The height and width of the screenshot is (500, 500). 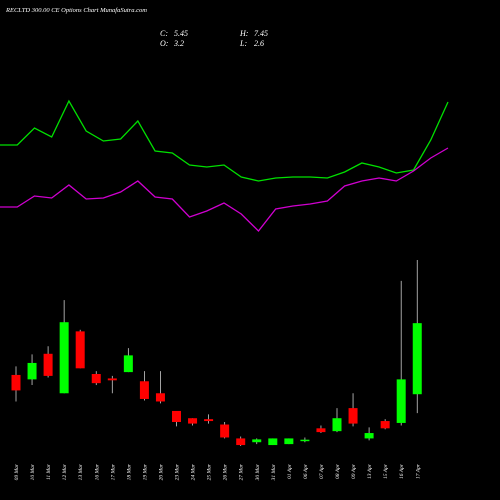 What do you see at coordinates (244, 33) in the screenshot?
I see `ohlc-label: H:` at bounding box center [244, 33].